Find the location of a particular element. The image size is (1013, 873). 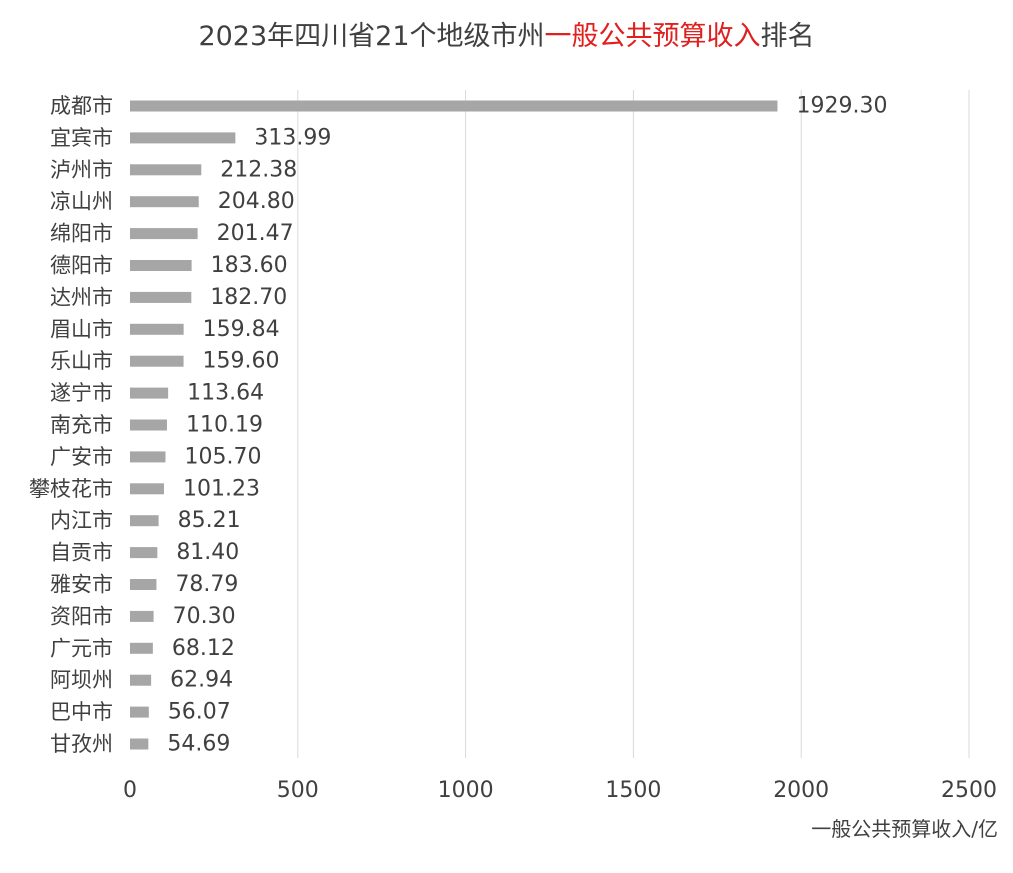

category-label: 广元市 is located at coordinates (81, 648).